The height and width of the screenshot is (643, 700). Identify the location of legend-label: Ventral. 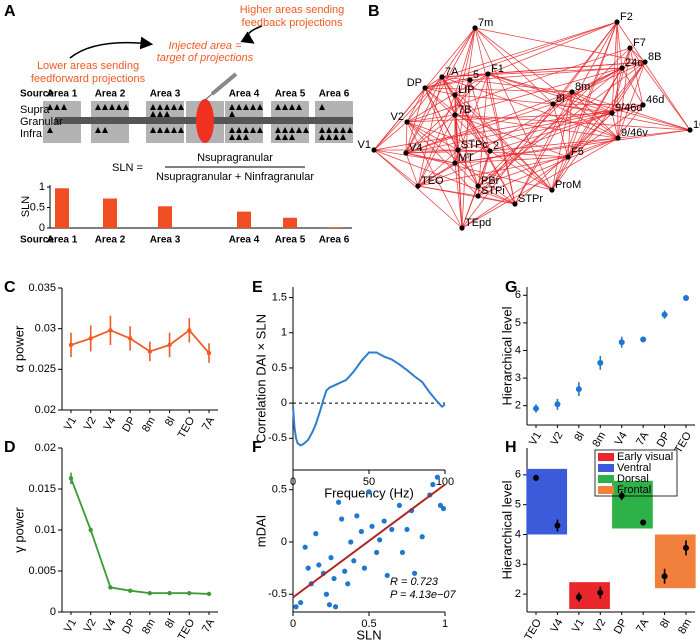
(634, 468).